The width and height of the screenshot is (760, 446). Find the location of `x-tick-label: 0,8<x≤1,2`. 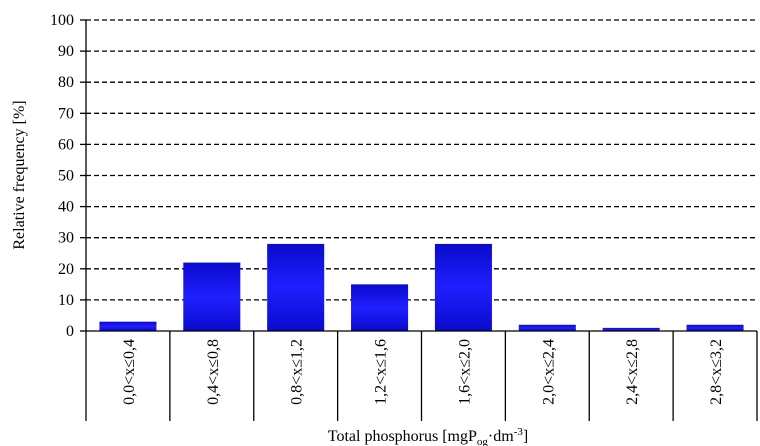

x-tick-label: 0,8<x≤1,2 is located at coordinates (297, 372).